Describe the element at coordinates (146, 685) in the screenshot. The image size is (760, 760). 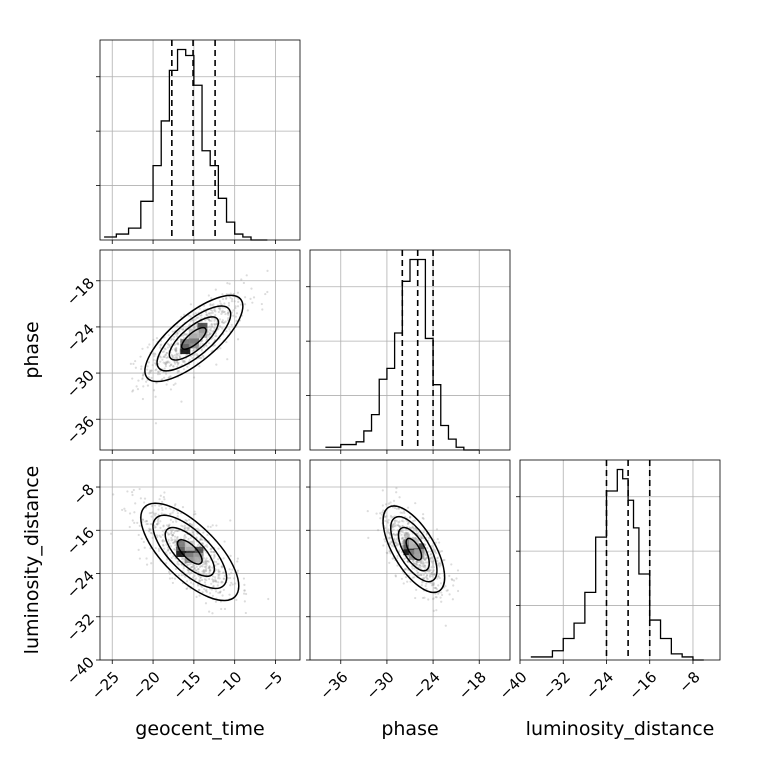
I see `x-tick-label-geocent_time: −20` at that location.